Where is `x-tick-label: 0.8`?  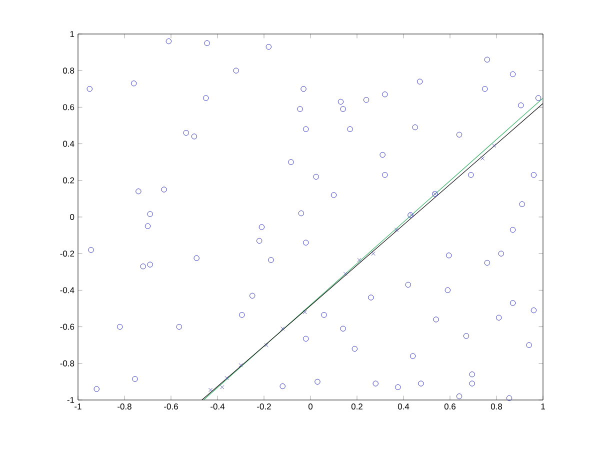
x-tick-label: 0.8 is located at coordinates (496, 407).